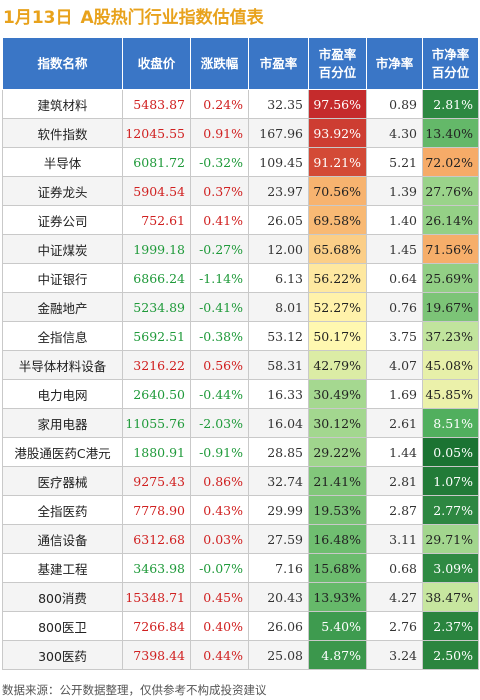 This screenshot has height=700, width=480. I want to click on table-row: 全指信息 5692.51 -0.38% 53.12 50.17% 3.75 37.23%, so click(240, 336).